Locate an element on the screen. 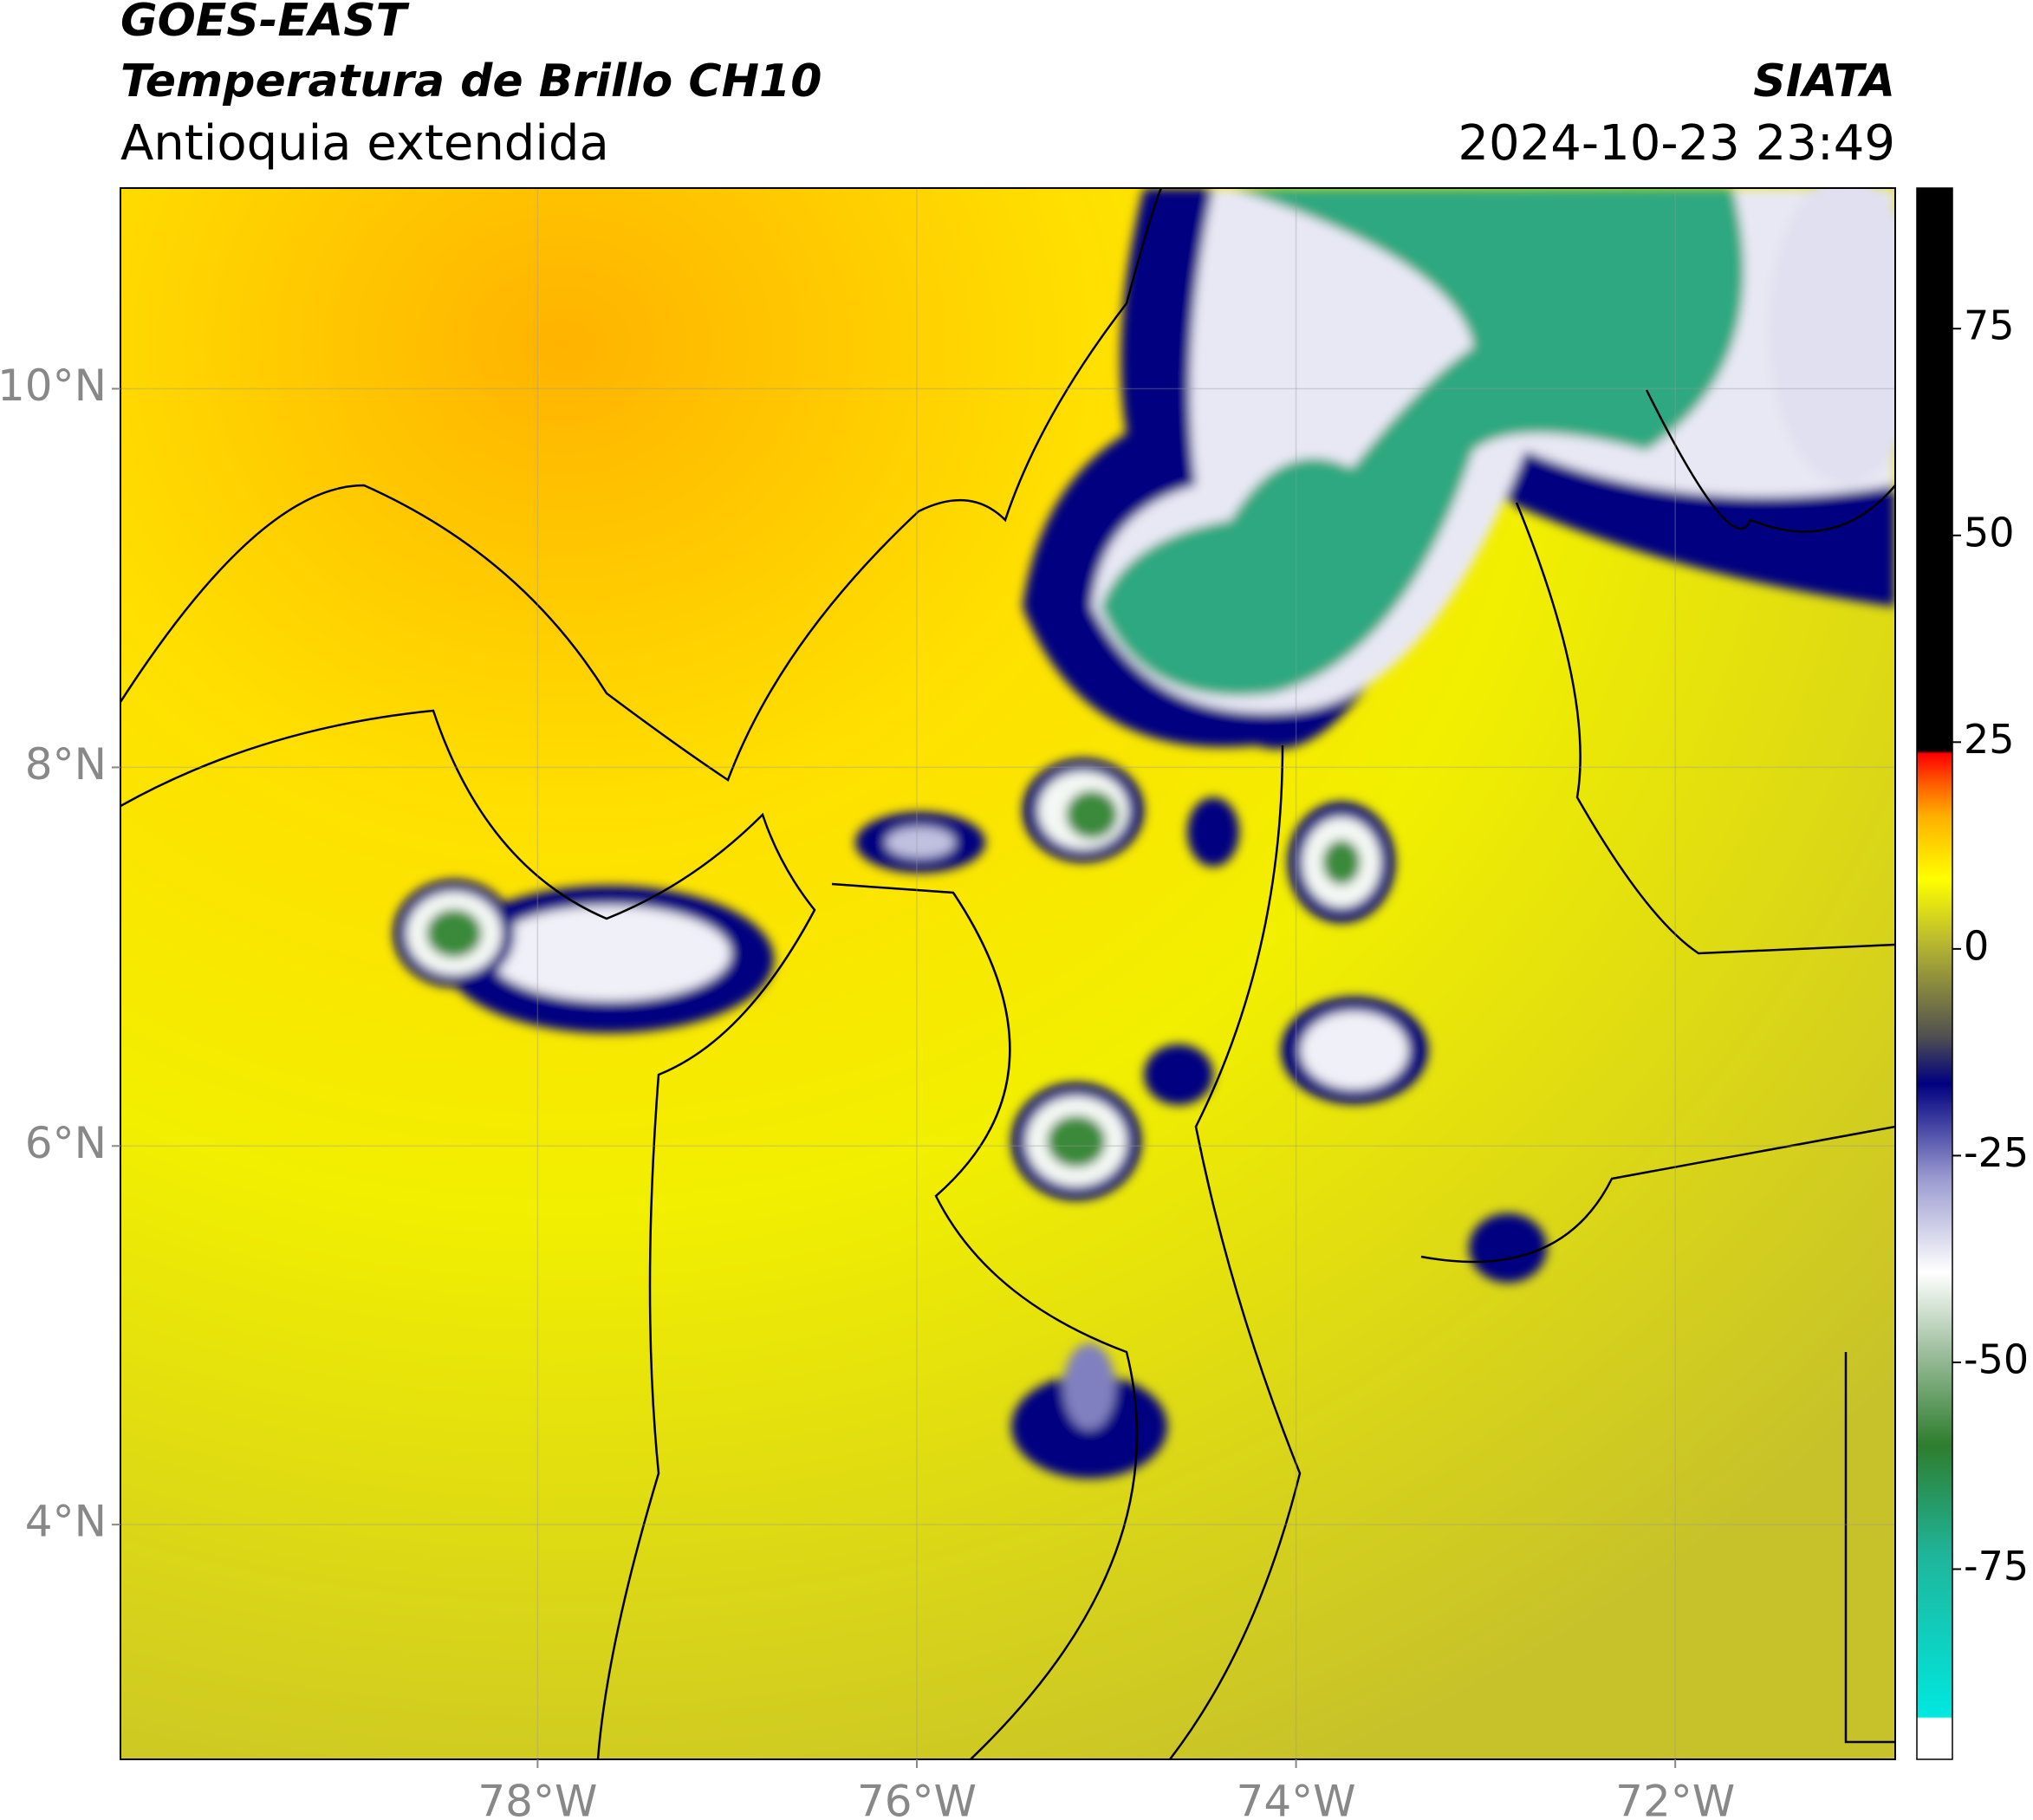 The width and height of the screenshot is (2033, 1820). region-subtitle: Antioquia extendida is located at coordinates (364, 143).